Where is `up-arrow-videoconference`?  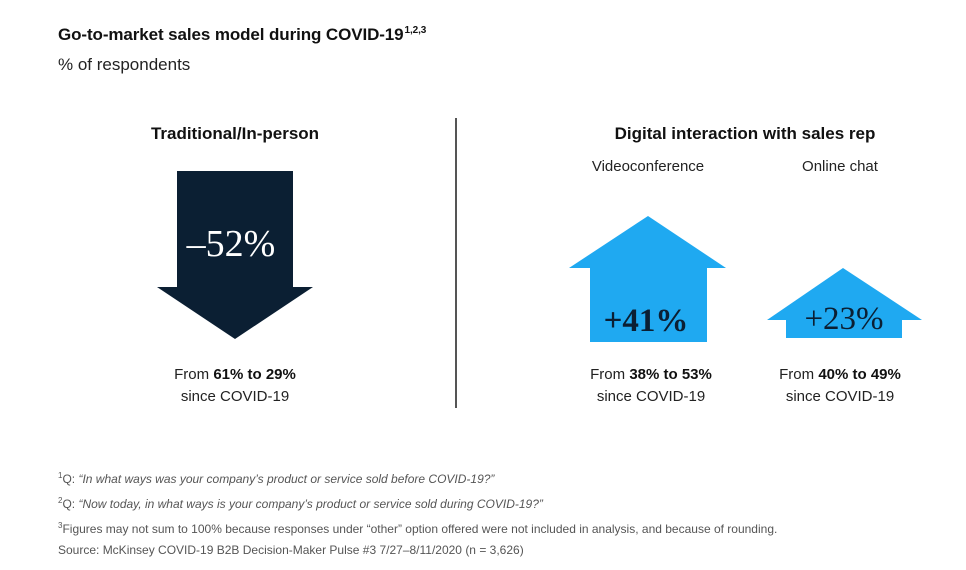 up-arrow-videoconference is located at coordinates (647, 279).